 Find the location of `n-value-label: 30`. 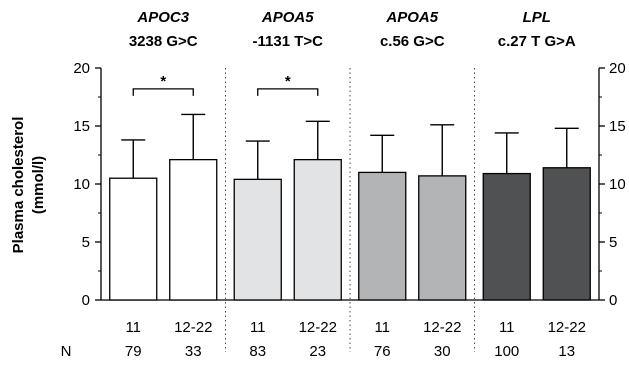

n-value-label: 30 is located at coordinates (442, 351).